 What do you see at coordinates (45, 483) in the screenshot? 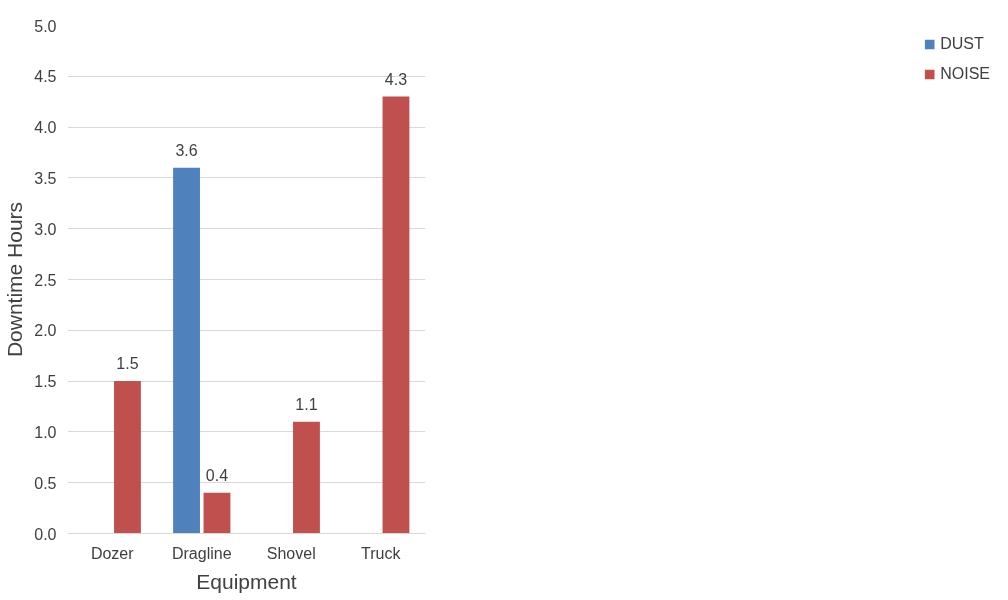
I see `y-tick-label: 0.5` at bounding box center [45, 483].